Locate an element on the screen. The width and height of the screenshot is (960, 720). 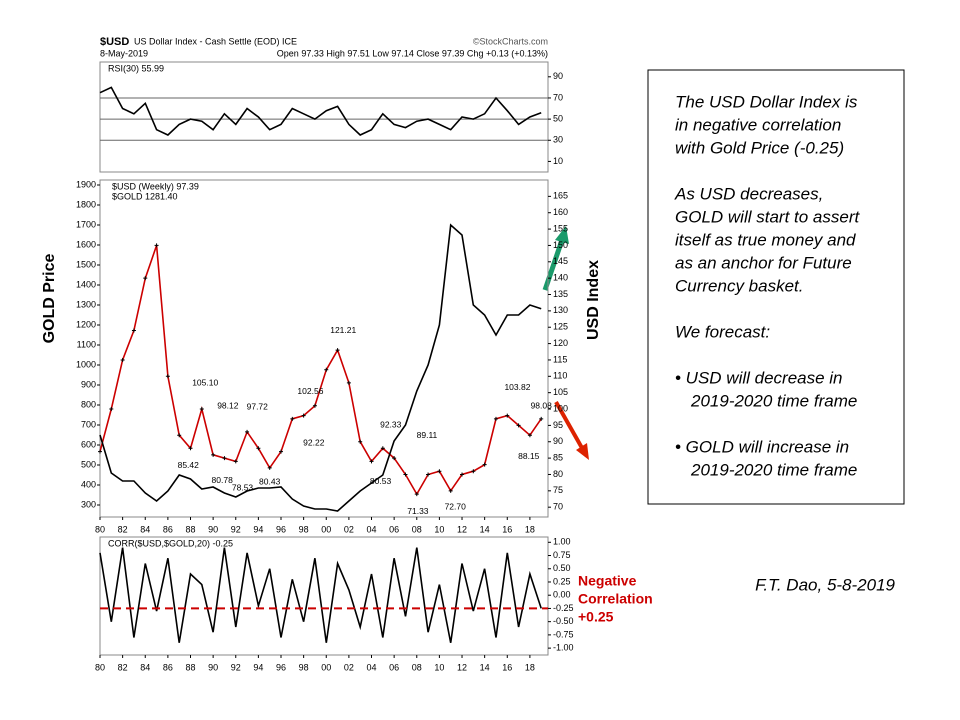
date: 8-May-2019 is located at coordinates (124, 53).